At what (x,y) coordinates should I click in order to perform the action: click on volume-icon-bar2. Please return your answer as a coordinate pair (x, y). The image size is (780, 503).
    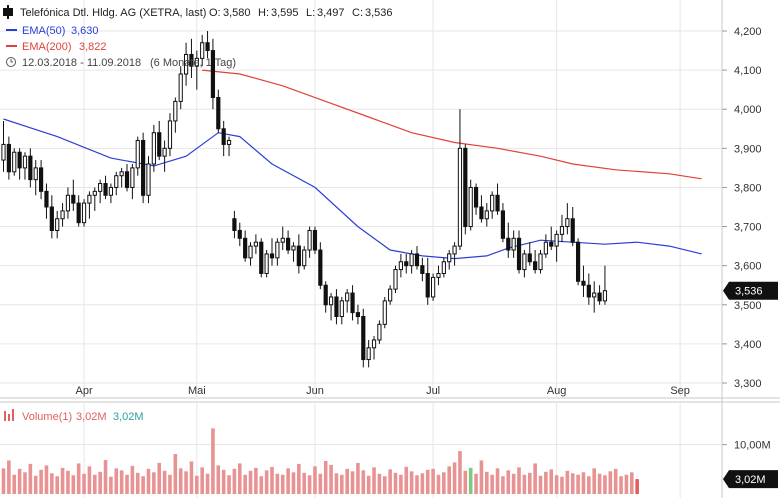
    Looking at the image, I should click on (9, 417).